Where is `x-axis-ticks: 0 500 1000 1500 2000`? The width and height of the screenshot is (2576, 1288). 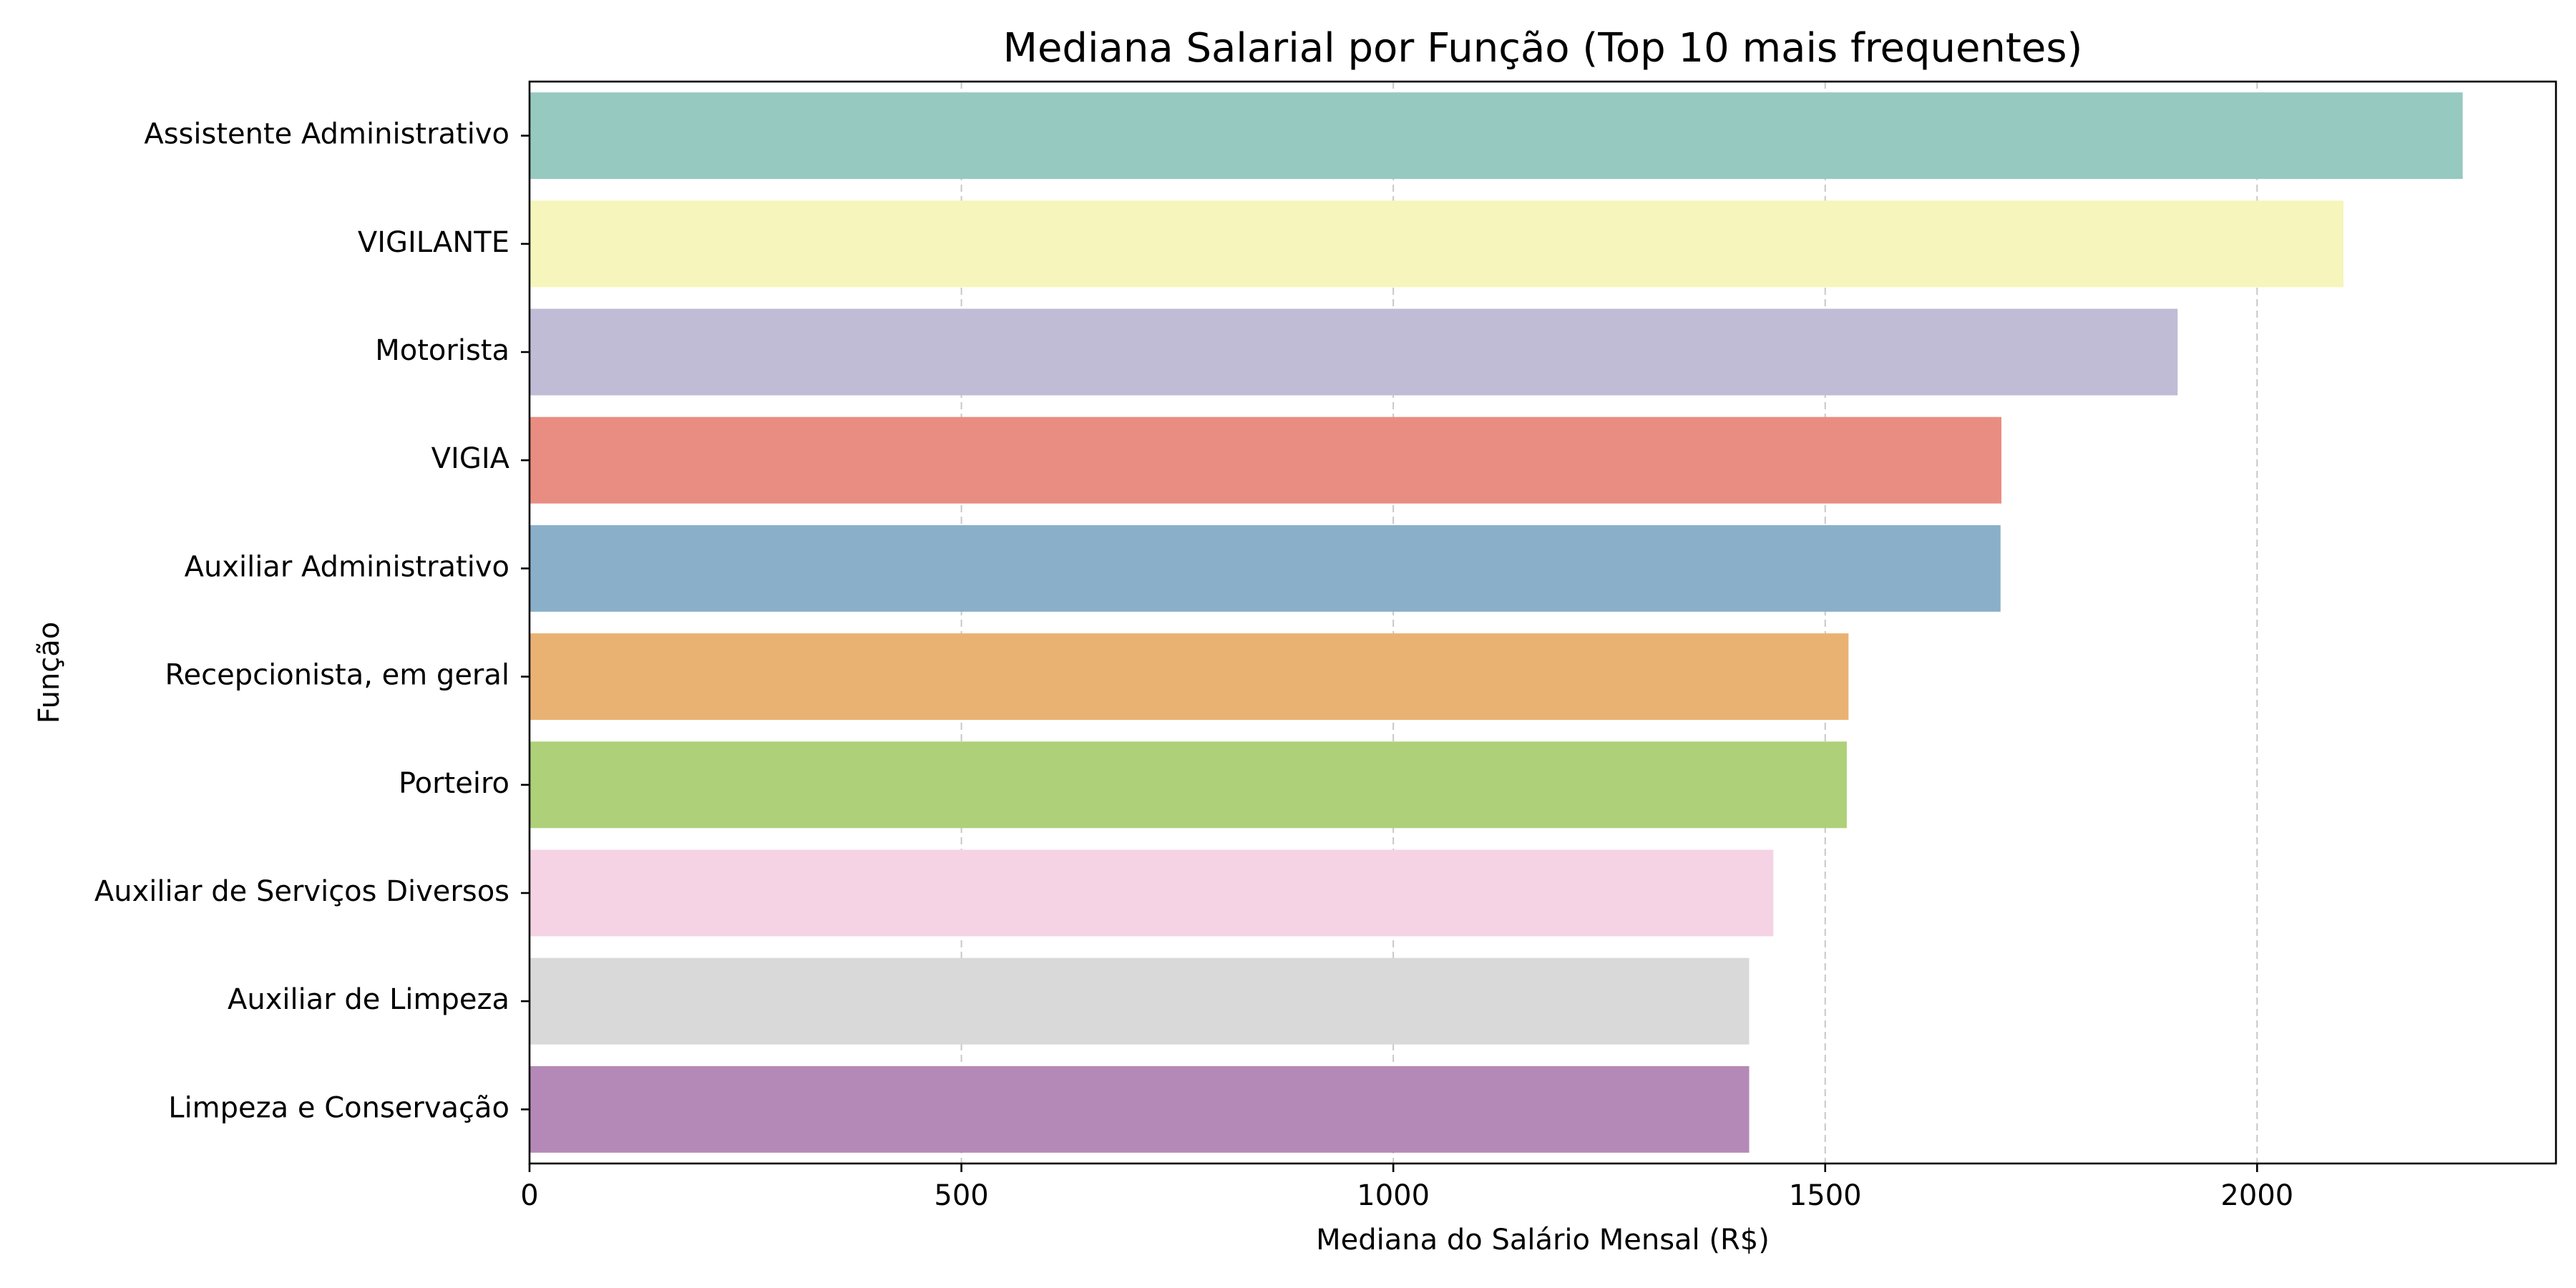 x-axis-ticks: 0 500 1000 1500 2000 is located at coordinates (1406, 1187).